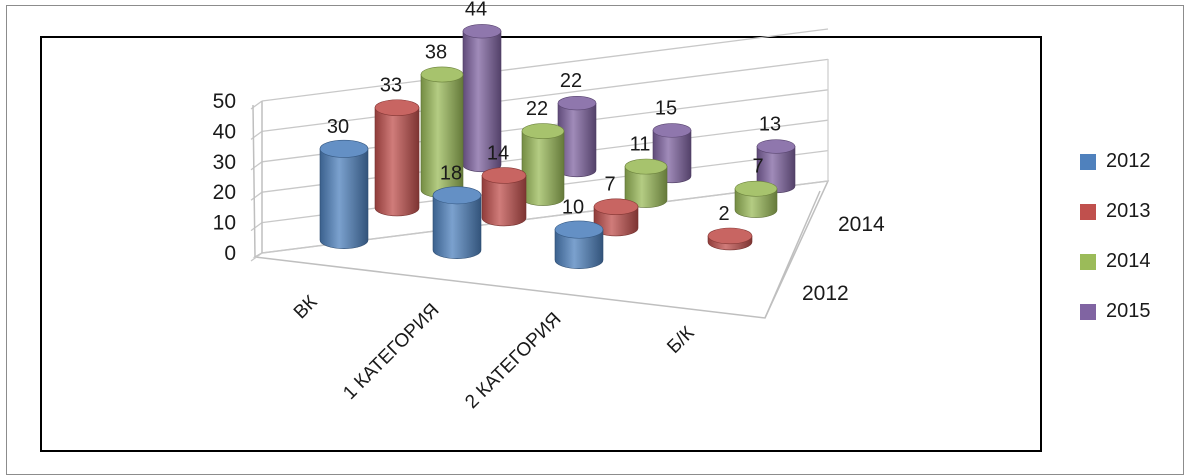  What do you see at coordinates (224, 223) in the screenshot?
I see `y-tick-label-1: 10` at bounding box center [224, 223].